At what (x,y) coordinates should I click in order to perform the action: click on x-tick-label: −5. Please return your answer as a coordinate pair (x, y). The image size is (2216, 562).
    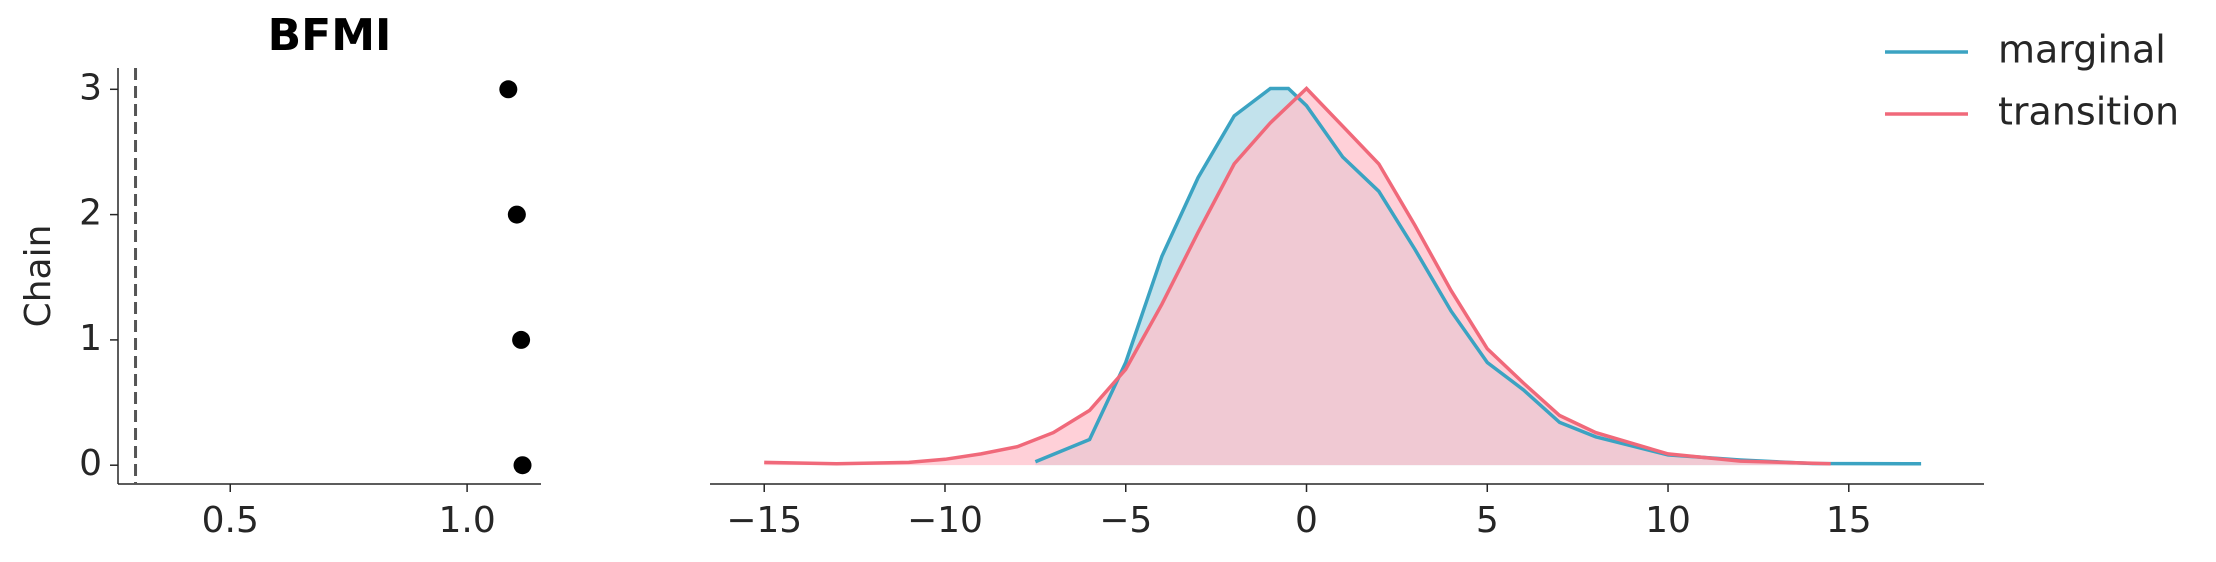
    Looking at the image, I should click on (1125, 520).